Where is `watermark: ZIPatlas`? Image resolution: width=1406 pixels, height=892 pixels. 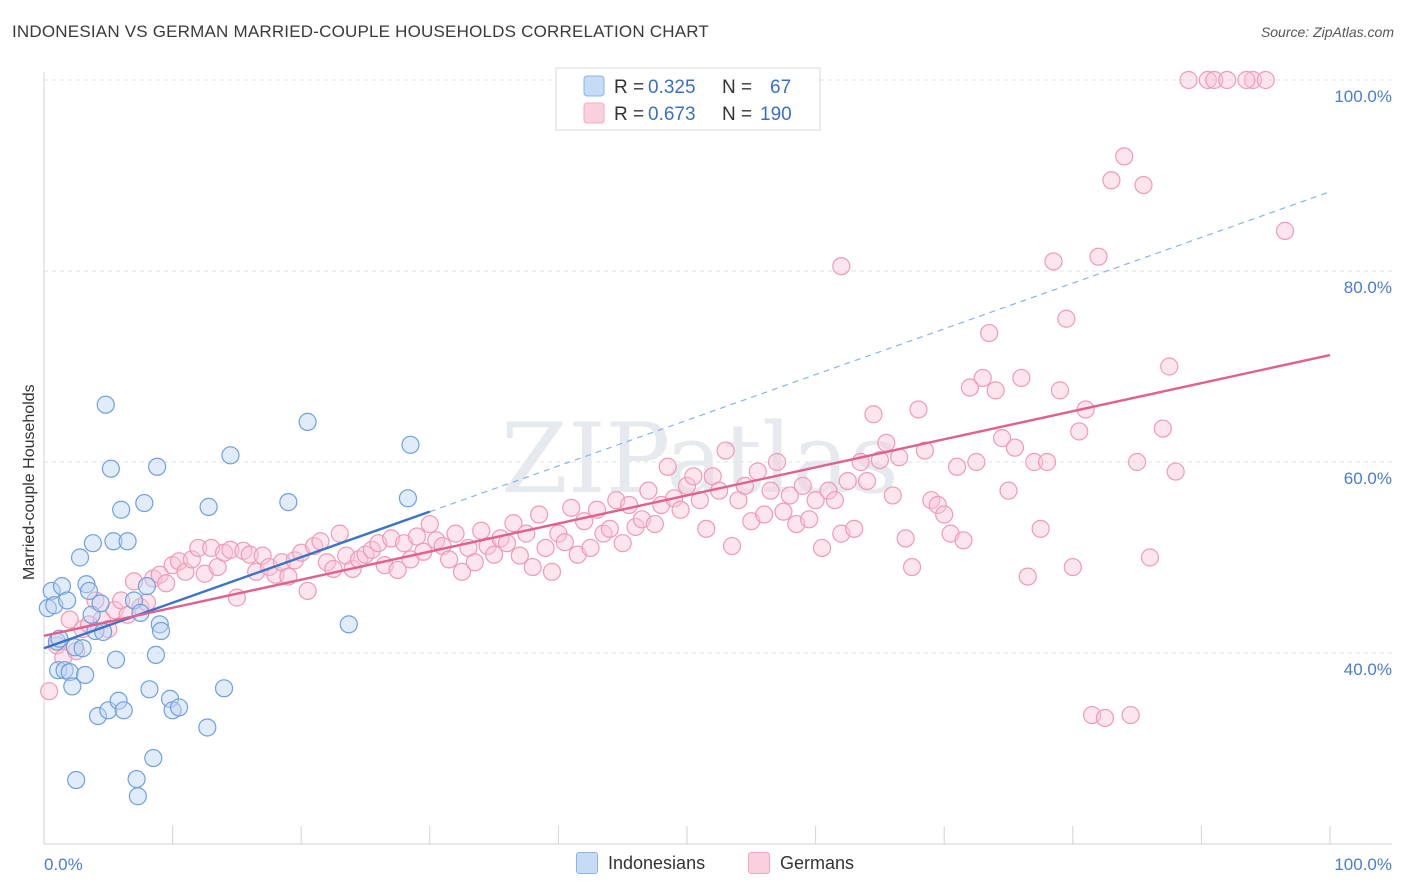 watermark: ZIPatlas is located at coordinates (700, 459).